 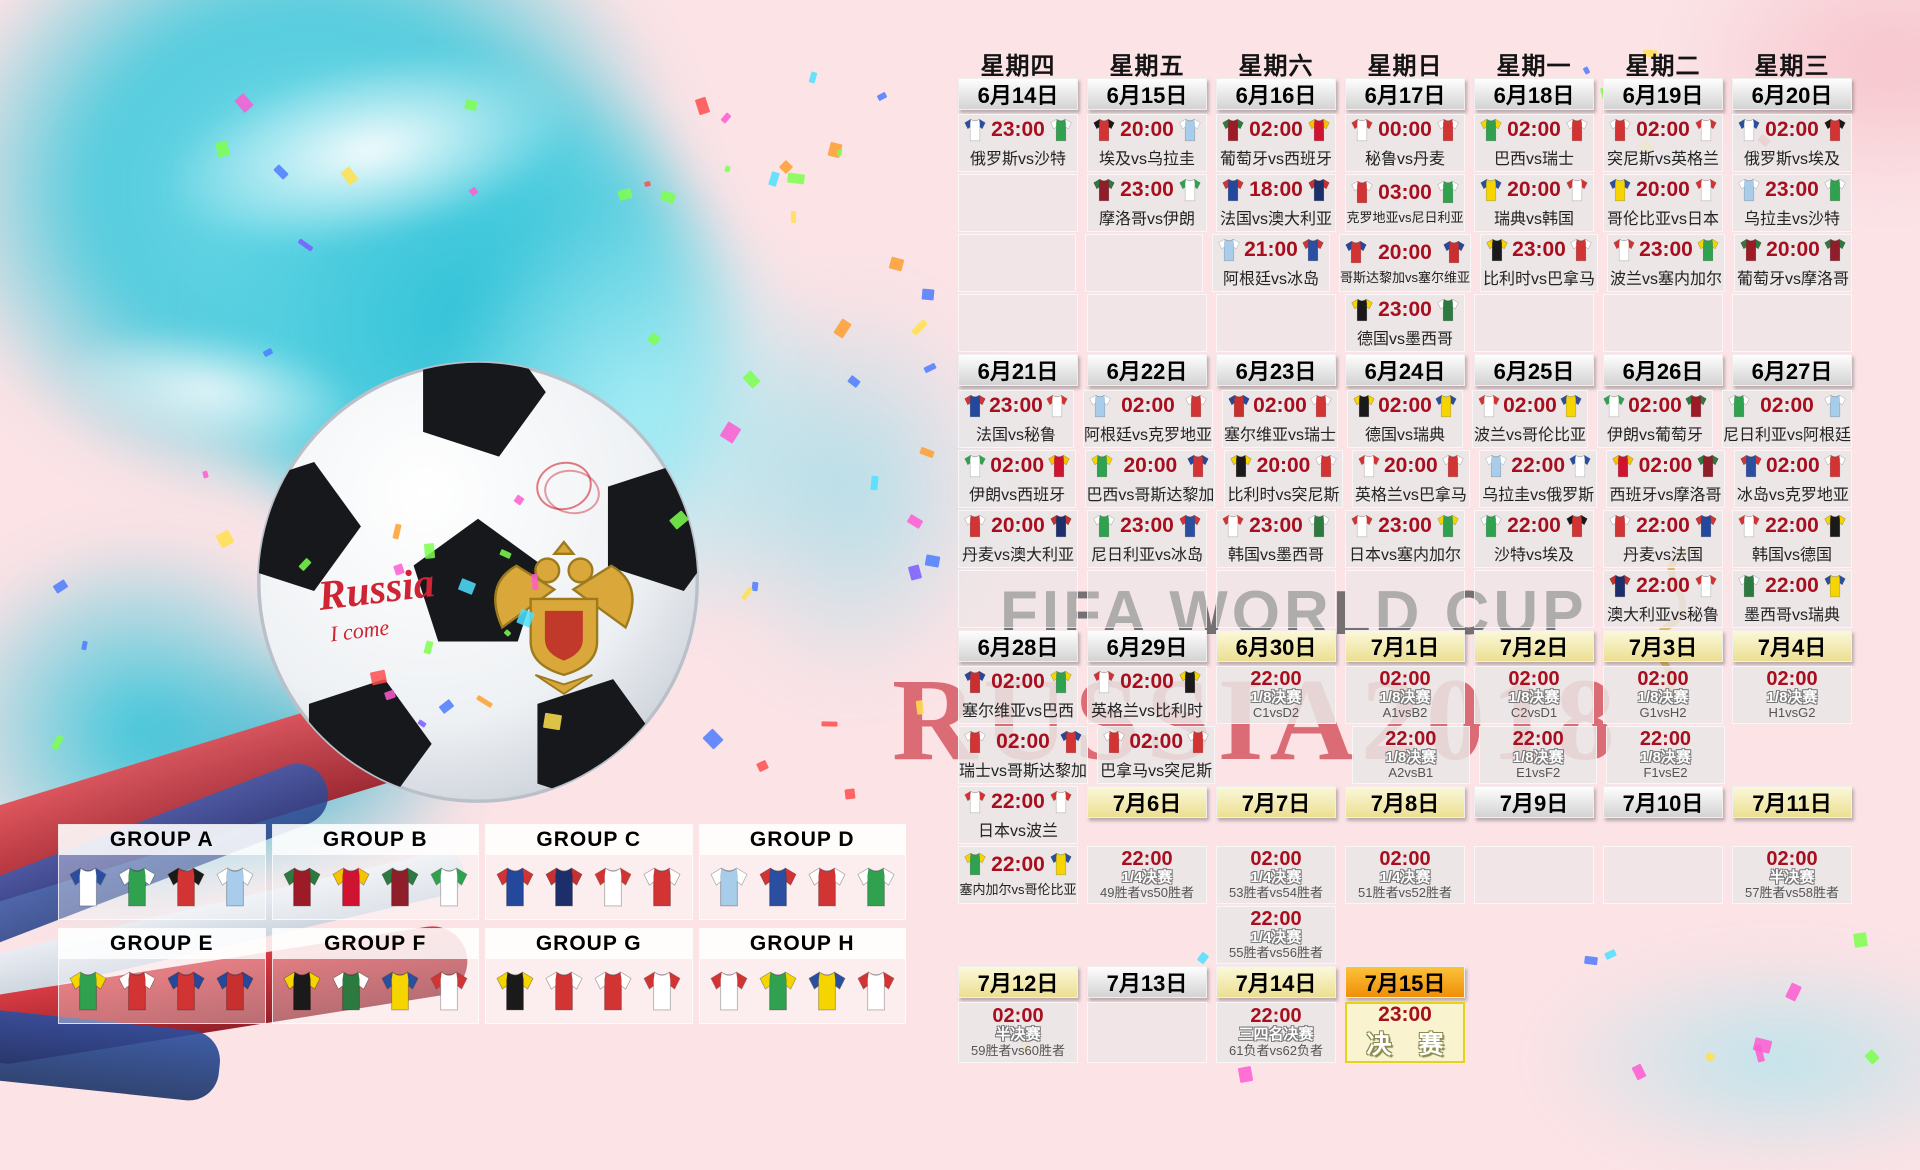 What do you see at coordinates (1614, 406) in the screenshot?
I see `jersey-icon-伊朗` at bounding box center [1614, 406].